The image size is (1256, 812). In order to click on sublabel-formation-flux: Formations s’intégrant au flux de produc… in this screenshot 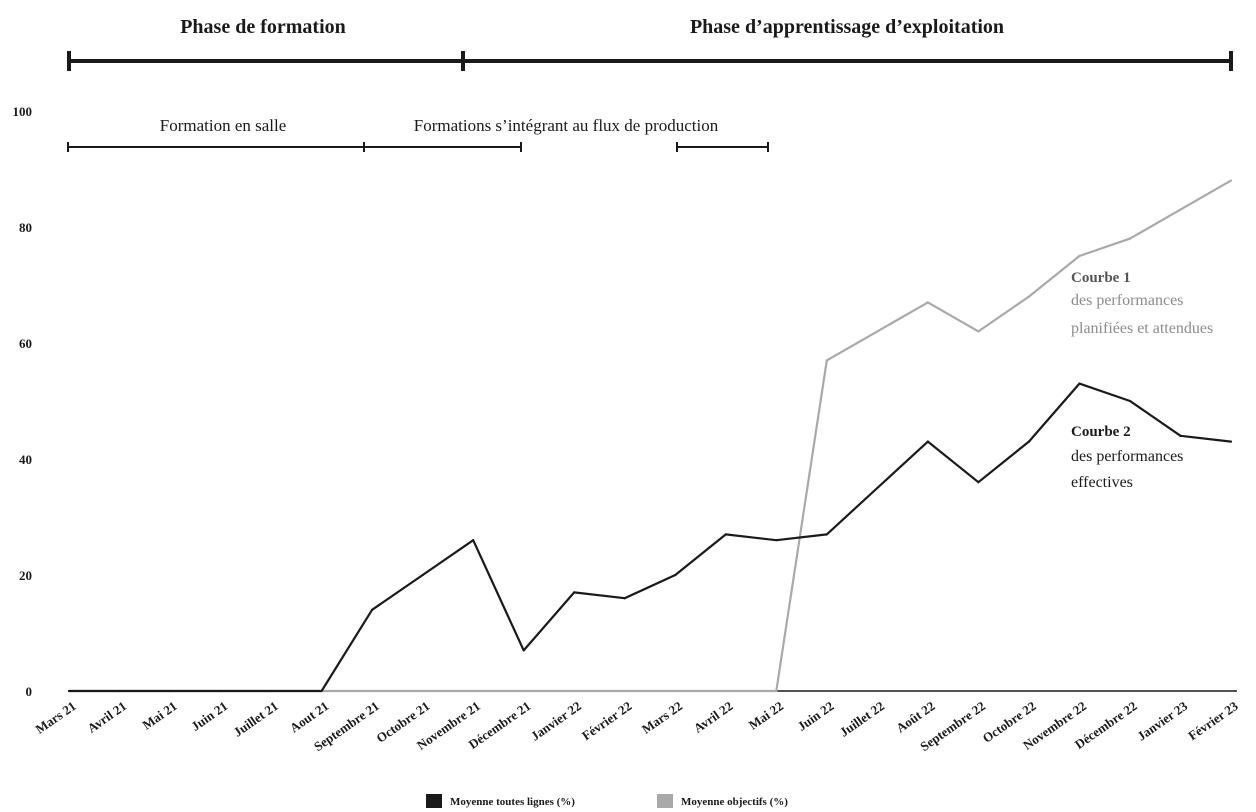, I will do `click(566, 125)`.